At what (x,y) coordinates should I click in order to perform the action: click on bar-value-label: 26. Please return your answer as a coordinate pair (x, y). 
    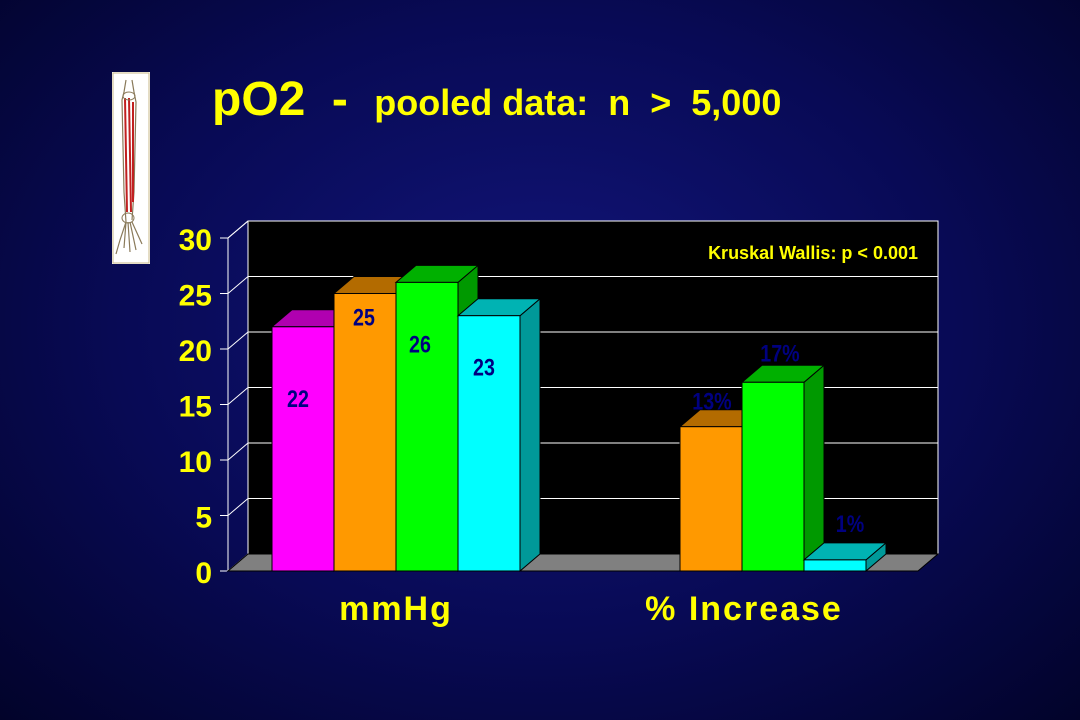
    Looking at the image, I should click on (420, 344).